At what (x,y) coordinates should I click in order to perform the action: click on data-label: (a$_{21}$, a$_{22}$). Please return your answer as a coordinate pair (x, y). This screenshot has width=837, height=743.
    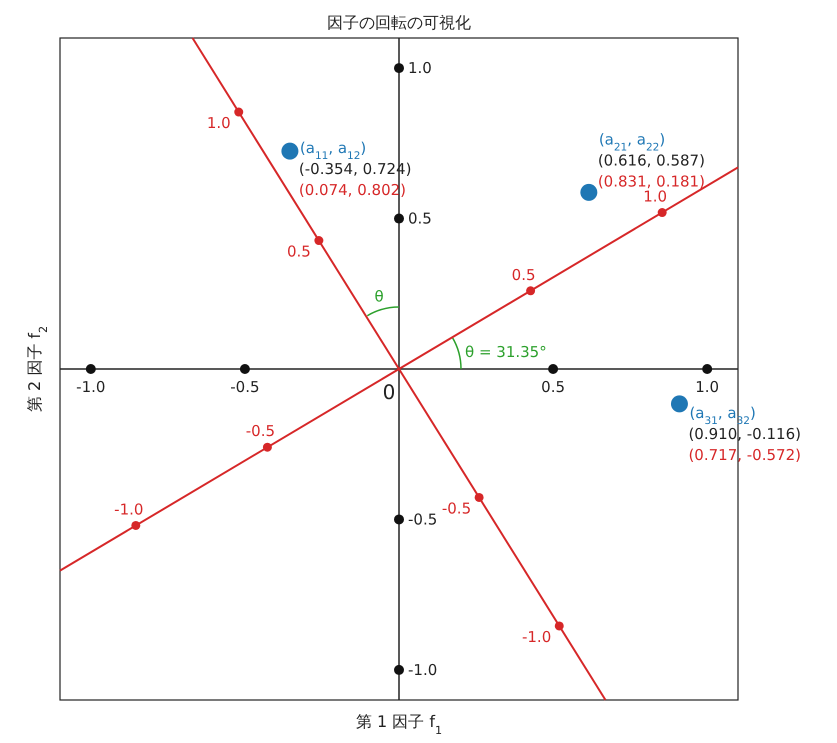
    Looking at the image, I should click on (632, 142).